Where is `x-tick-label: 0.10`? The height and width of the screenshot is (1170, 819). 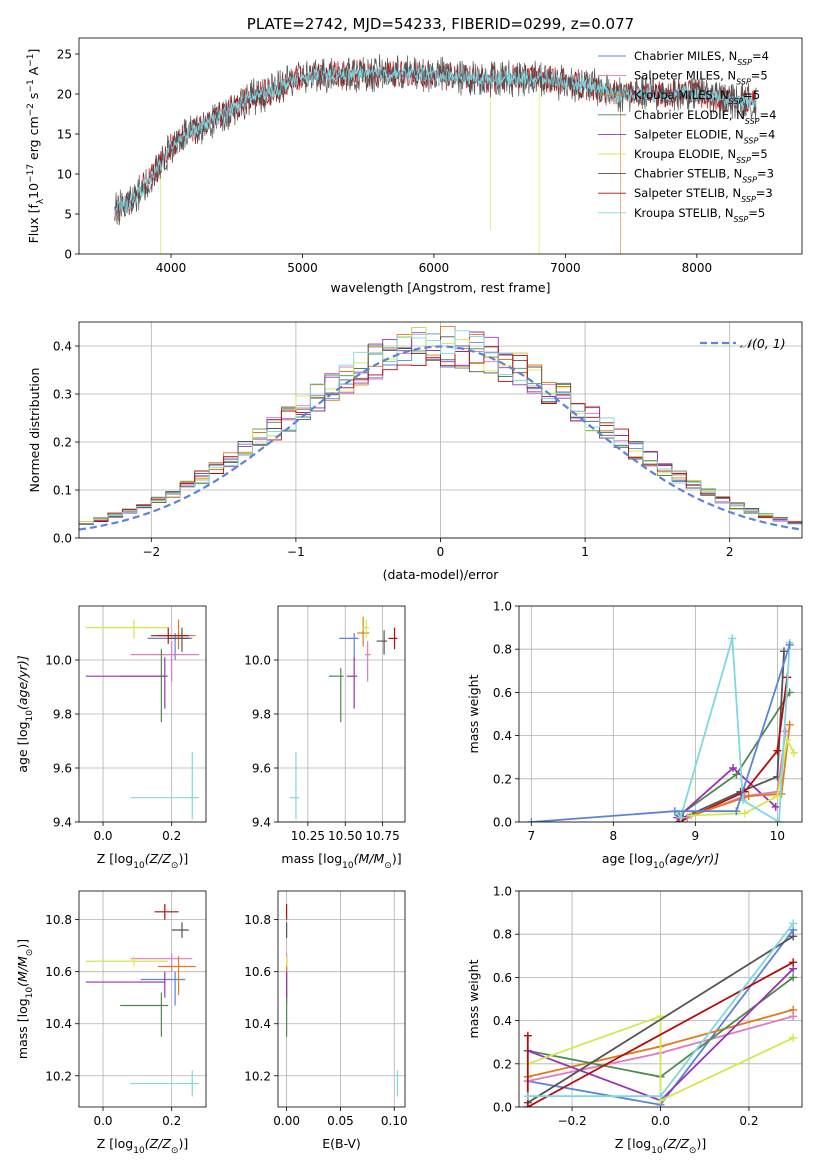
x-tick-label: 0.10 is located at coordinates (394, 1121).